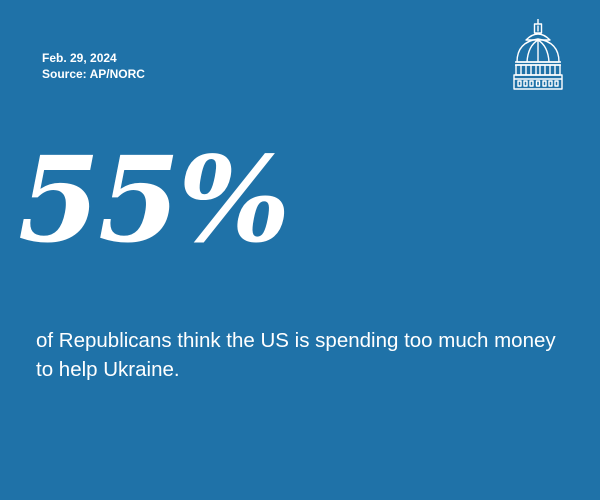  Describe the element at coordinates (538, 54) in the screenshot. I see `capitol-dome-icon` at that location.